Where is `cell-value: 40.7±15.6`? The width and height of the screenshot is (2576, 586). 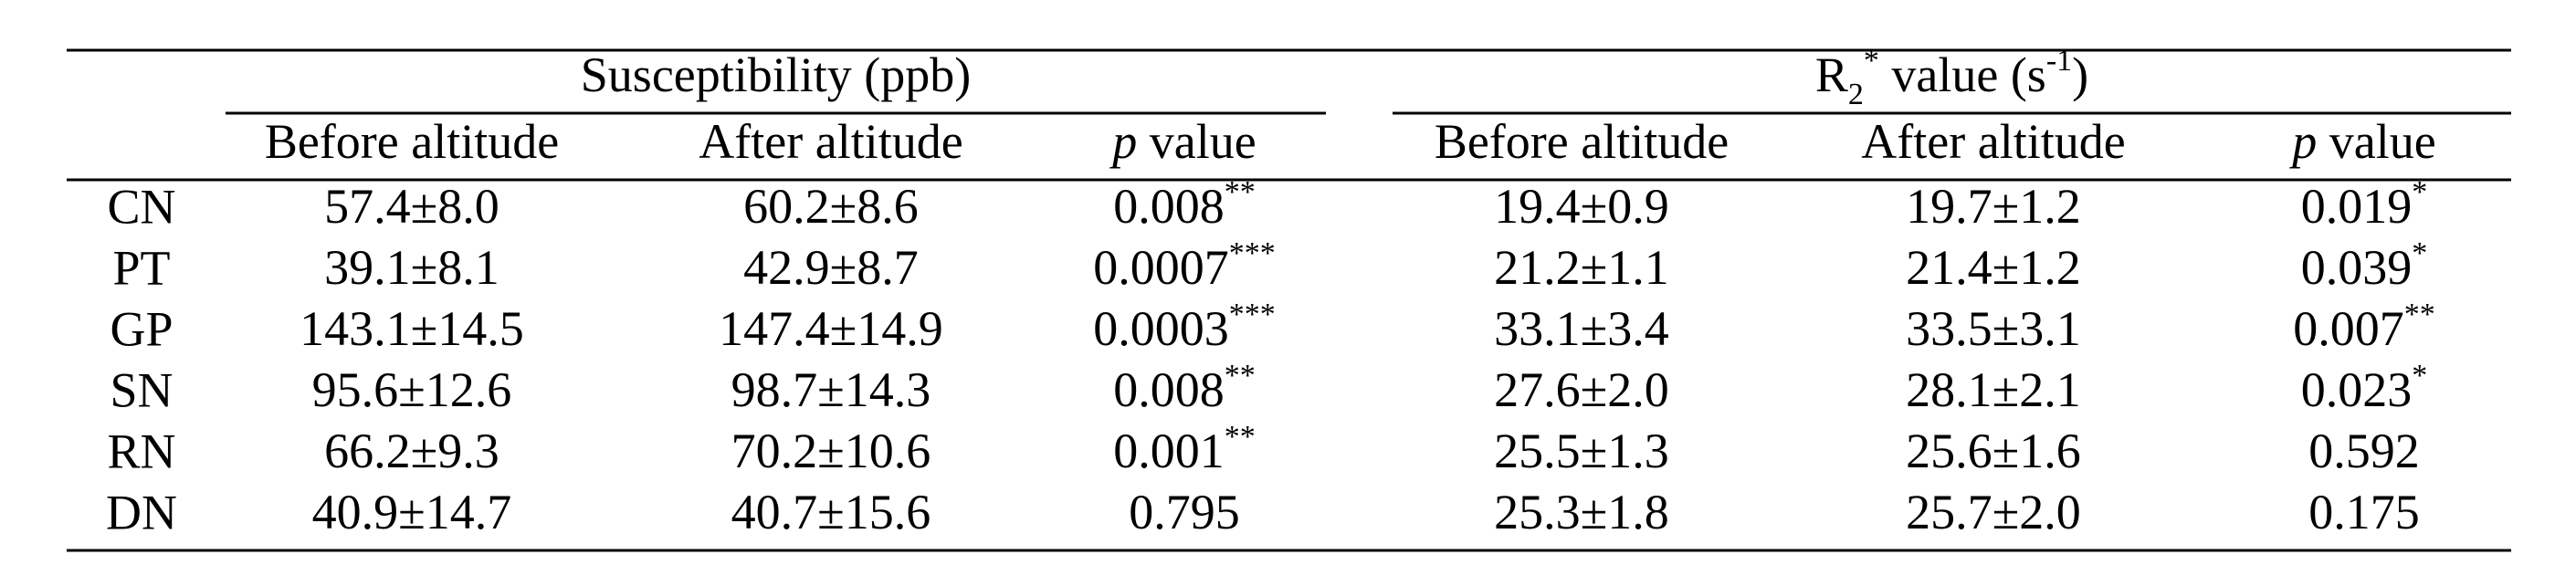 cell-value: 40.7±15.6 is located at coordinates (831, 512).